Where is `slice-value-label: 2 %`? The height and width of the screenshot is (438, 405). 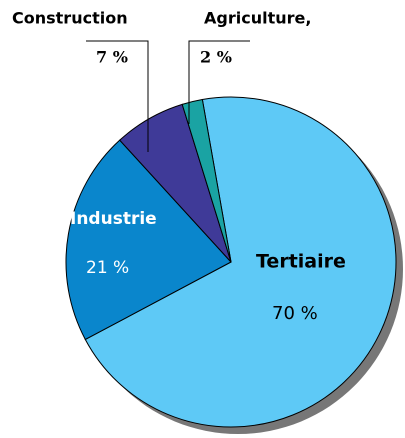
slice-value-label: 2 % is located at coordinates (216, 57).